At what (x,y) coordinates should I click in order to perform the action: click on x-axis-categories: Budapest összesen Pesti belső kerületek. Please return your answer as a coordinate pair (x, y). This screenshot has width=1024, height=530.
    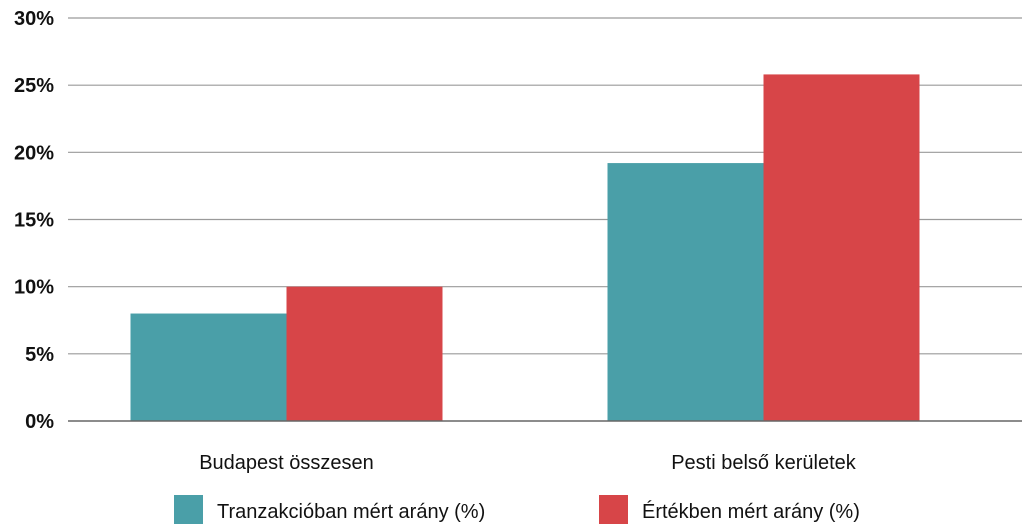
    Looking at the image, I should click on (528, 463).